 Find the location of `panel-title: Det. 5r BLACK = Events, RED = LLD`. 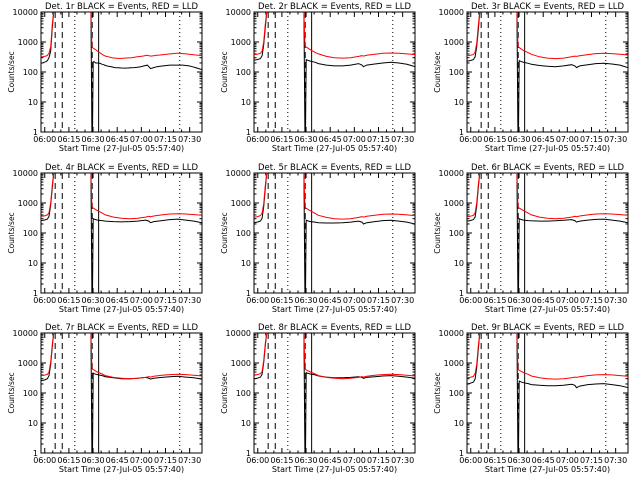

panel-title: Det. 5r BLACK = Events, RED = LLD is located at coordinates (335, 168).